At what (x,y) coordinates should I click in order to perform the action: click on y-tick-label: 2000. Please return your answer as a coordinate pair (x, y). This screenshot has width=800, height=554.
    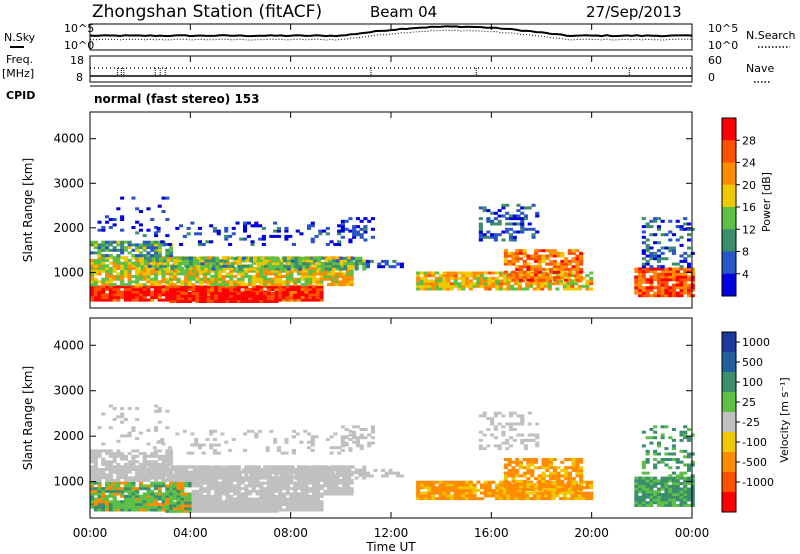
    Looking at the image, I should click on (68, 228).